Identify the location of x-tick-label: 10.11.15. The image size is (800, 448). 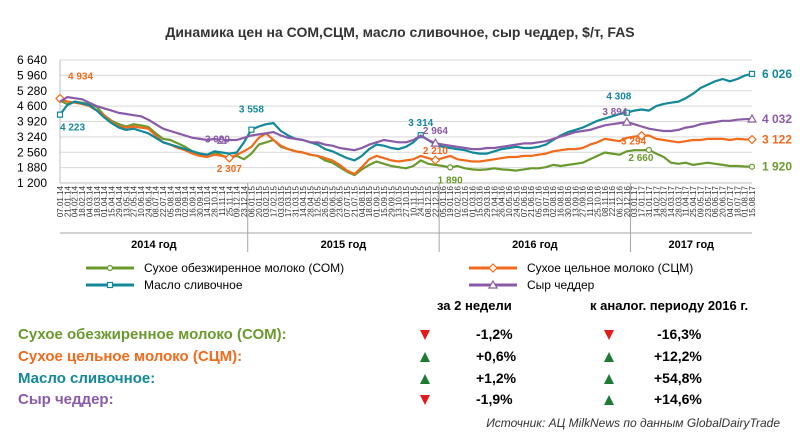
(413, 200).